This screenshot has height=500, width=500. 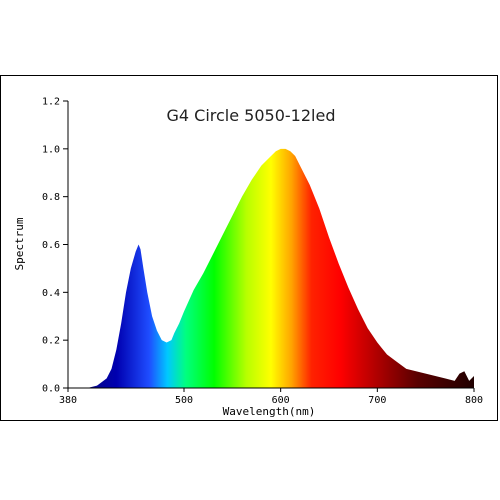 What do you see at coordinates (68, 400) in the screenshot?
I see `x-tick-label: 380` at bounding box center [68, 400].